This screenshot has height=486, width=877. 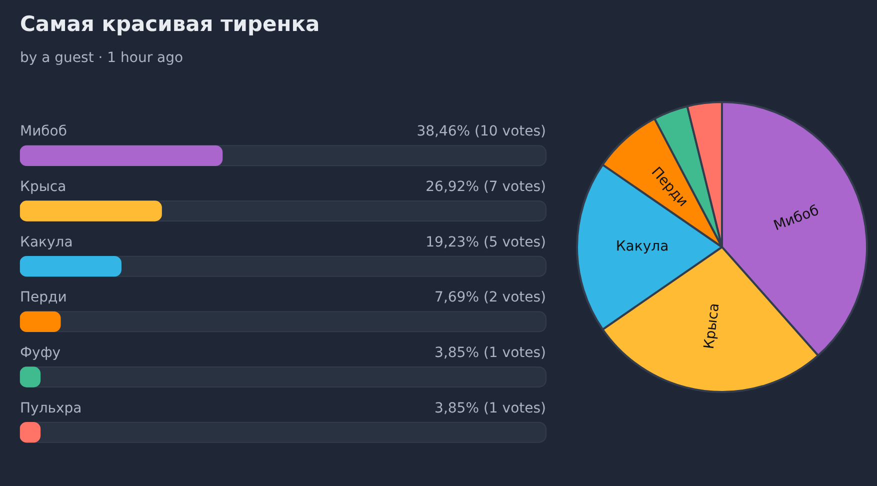 I want to click on chart-title: Самая красивая тиренка, so click(x=170, y=24).